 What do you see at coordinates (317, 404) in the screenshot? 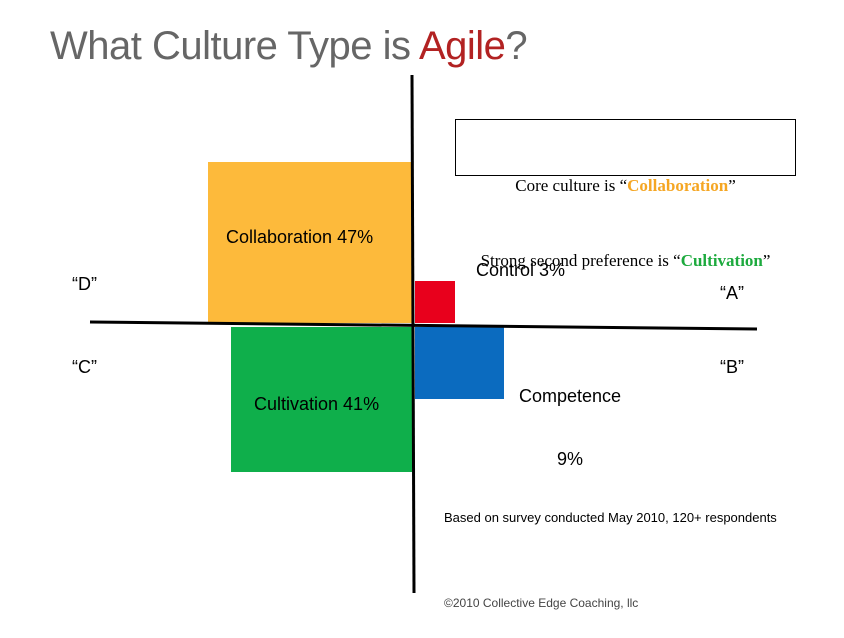
I see `quadrant-label: Cultivation 41%` at bounding box center [317, 404].